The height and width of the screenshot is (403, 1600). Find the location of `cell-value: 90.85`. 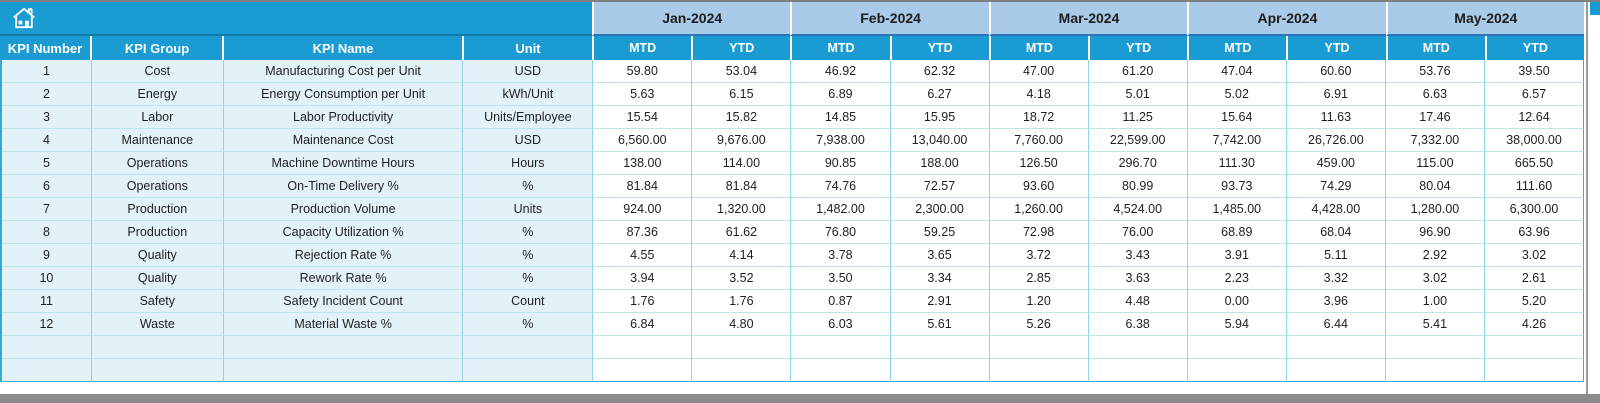

cell-value: 90.85 is located at coordinates (841, 163).